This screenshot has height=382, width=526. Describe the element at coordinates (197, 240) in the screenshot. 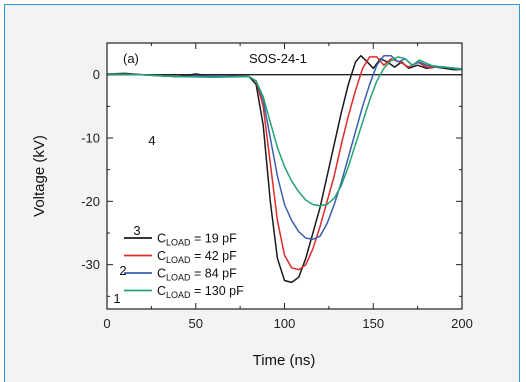

I see `legend-label: CLOAD = 19 pF` at that location.